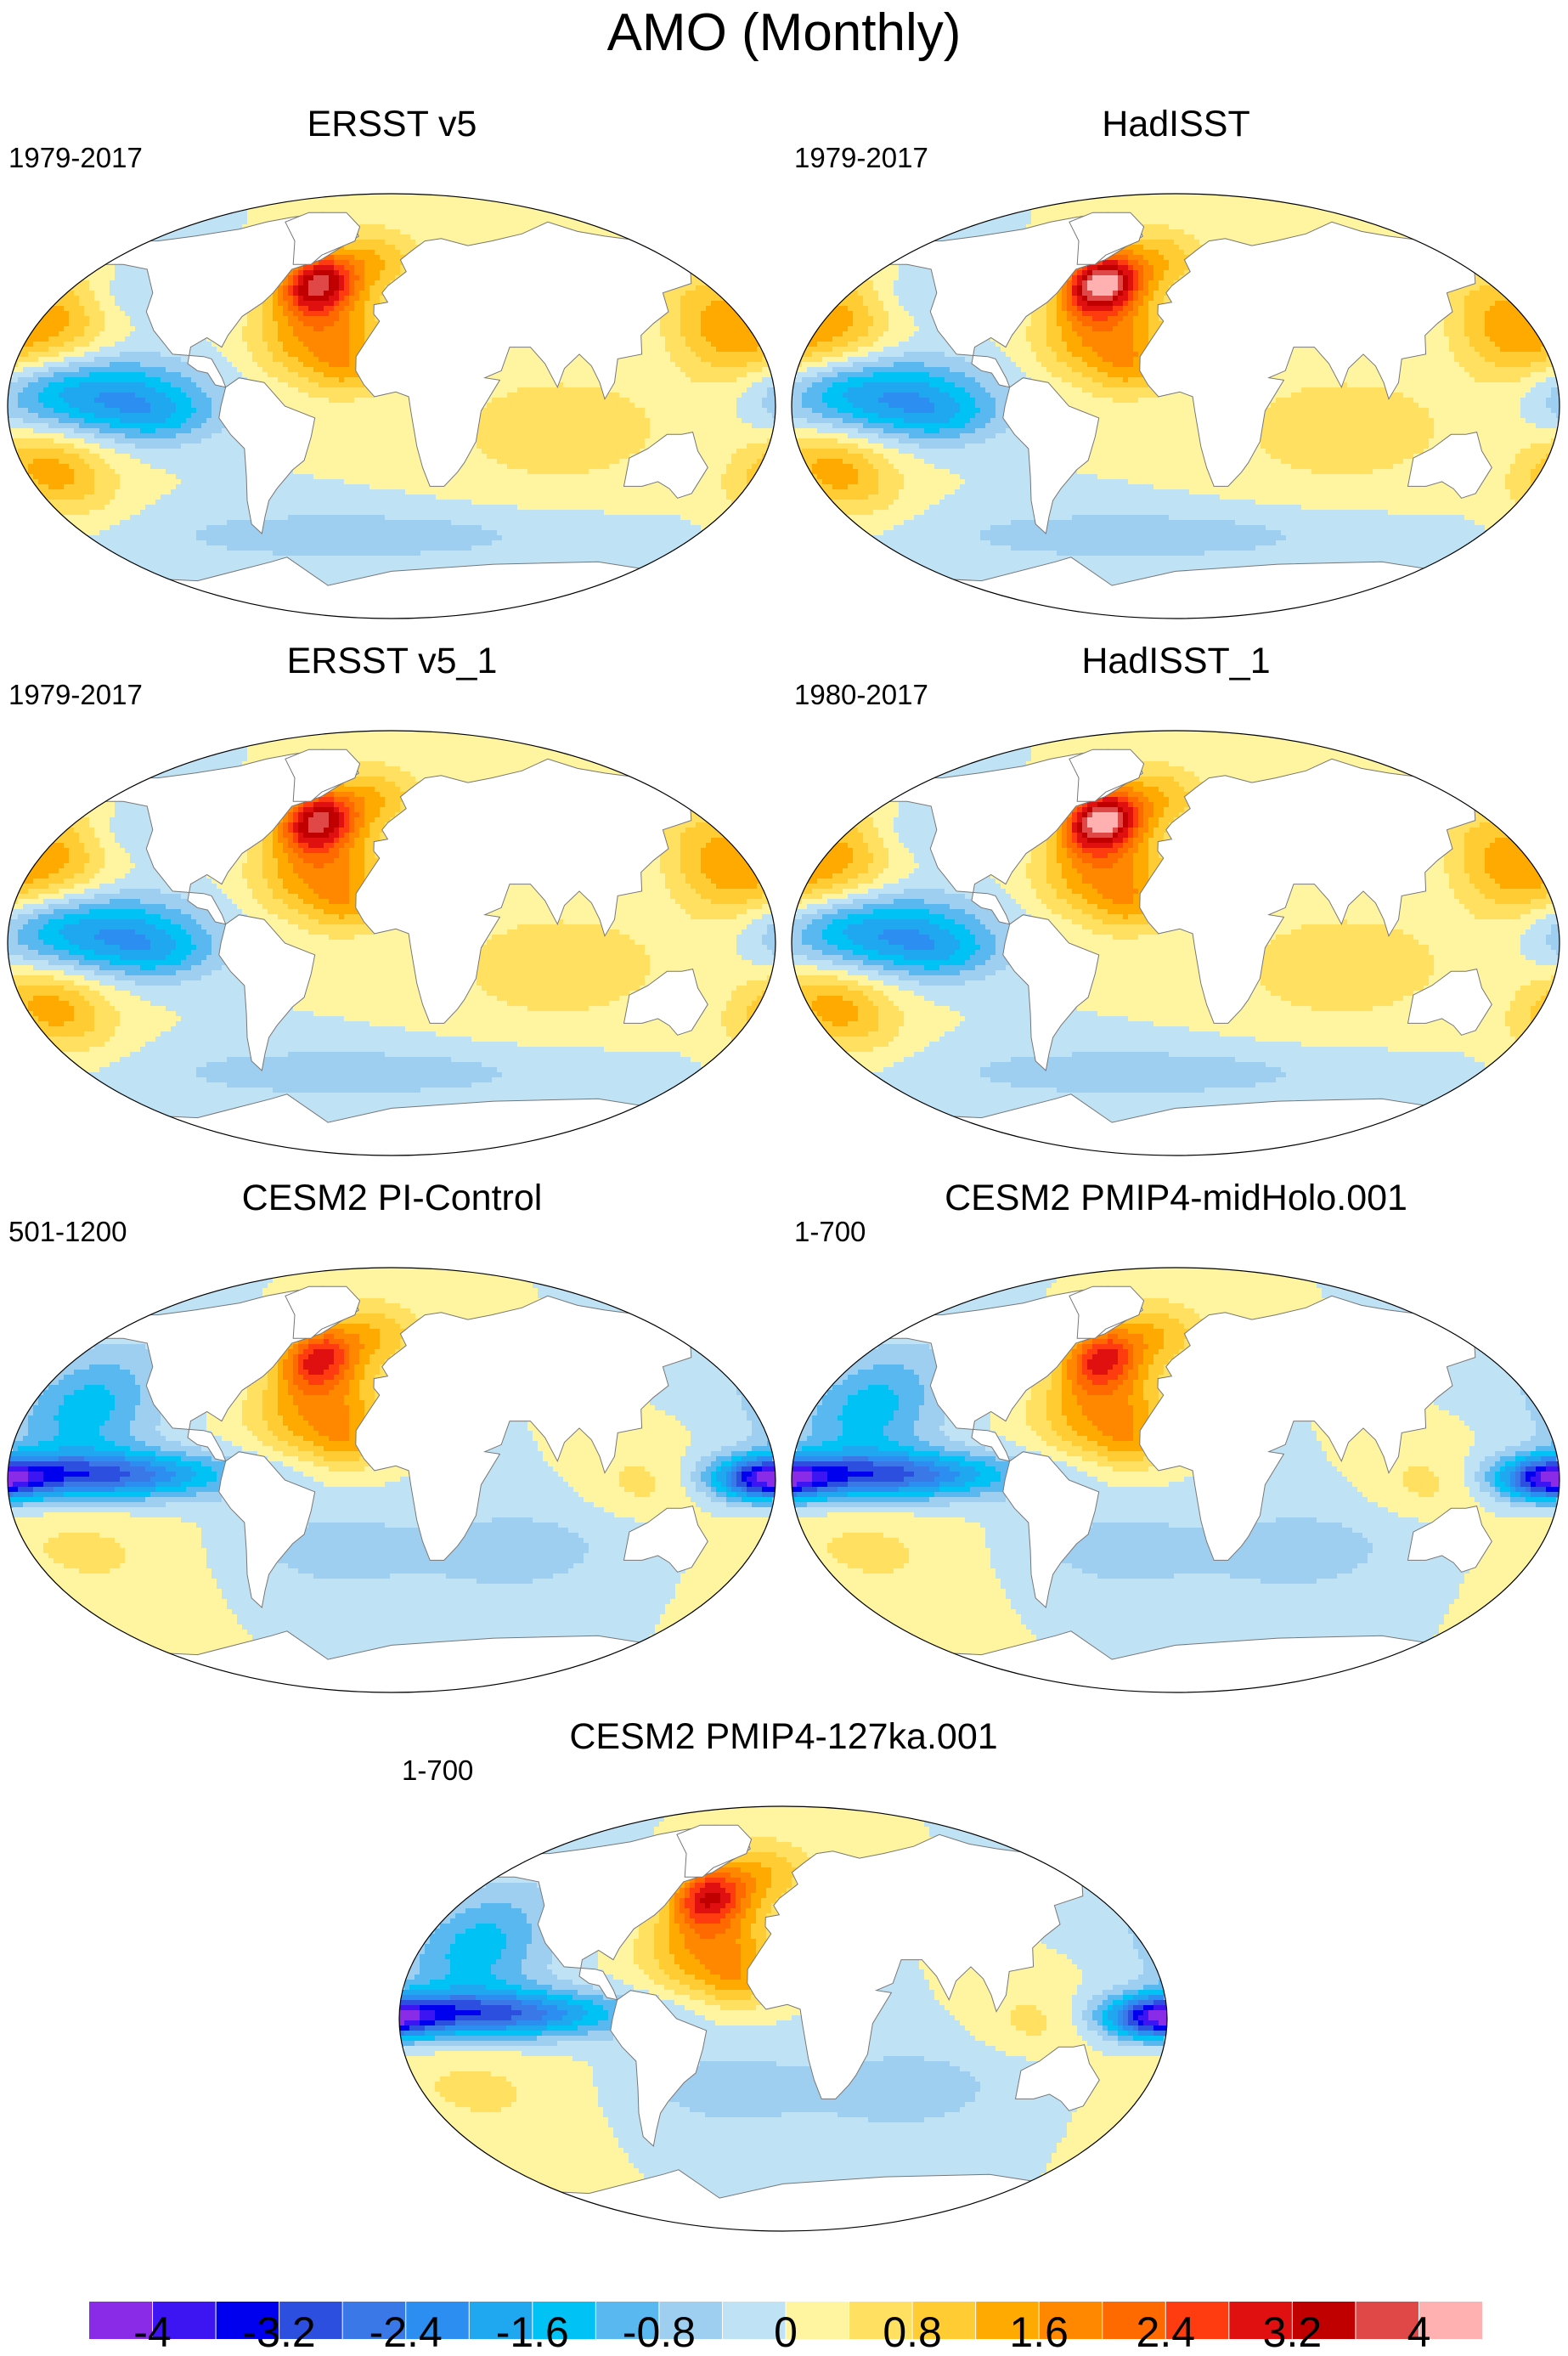 This screenshot has width=1568, height=2356. Describe the element at coordinates (1039, 2332) in the screenshot. I see `colorbar-tick-label: 1.6` at that location.